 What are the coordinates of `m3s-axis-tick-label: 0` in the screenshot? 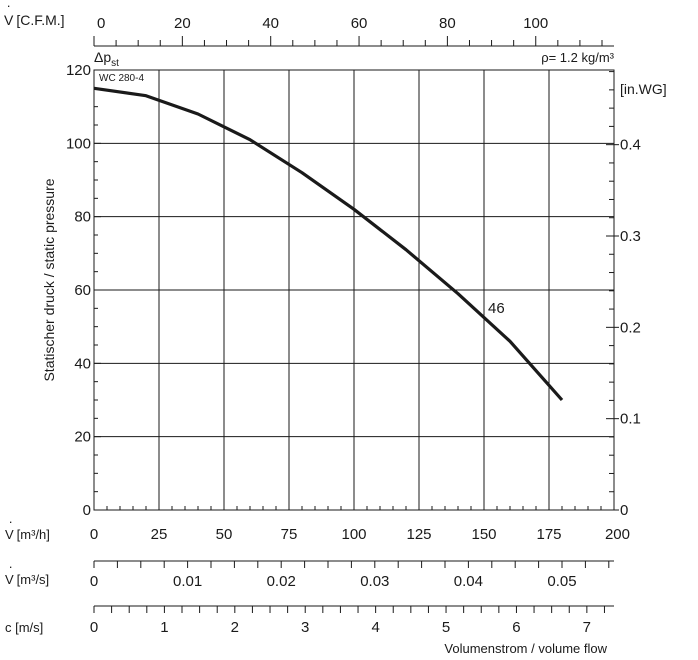 It's located at (94, 581).